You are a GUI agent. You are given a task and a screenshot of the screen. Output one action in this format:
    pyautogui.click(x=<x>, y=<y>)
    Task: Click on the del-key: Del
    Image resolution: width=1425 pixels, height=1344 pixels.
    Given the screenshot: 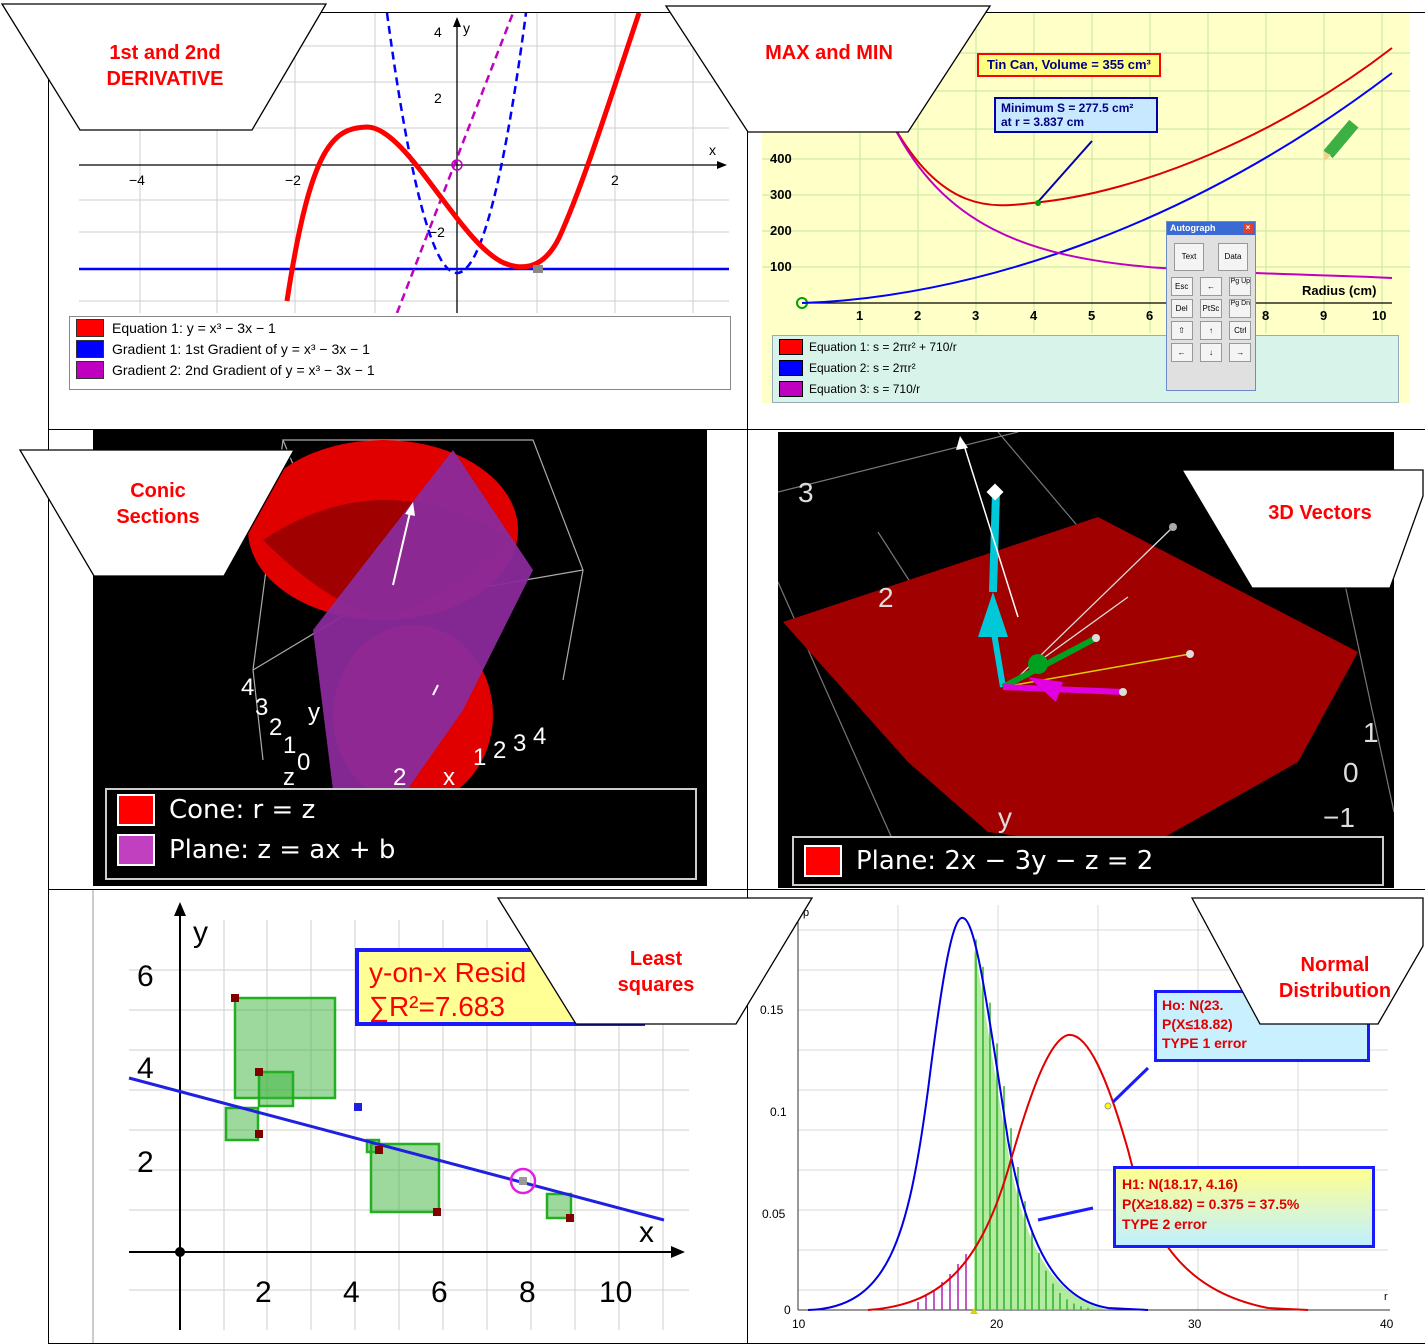 What is the action you would take?
    pyautogui.click(x=1181, y=308)
    